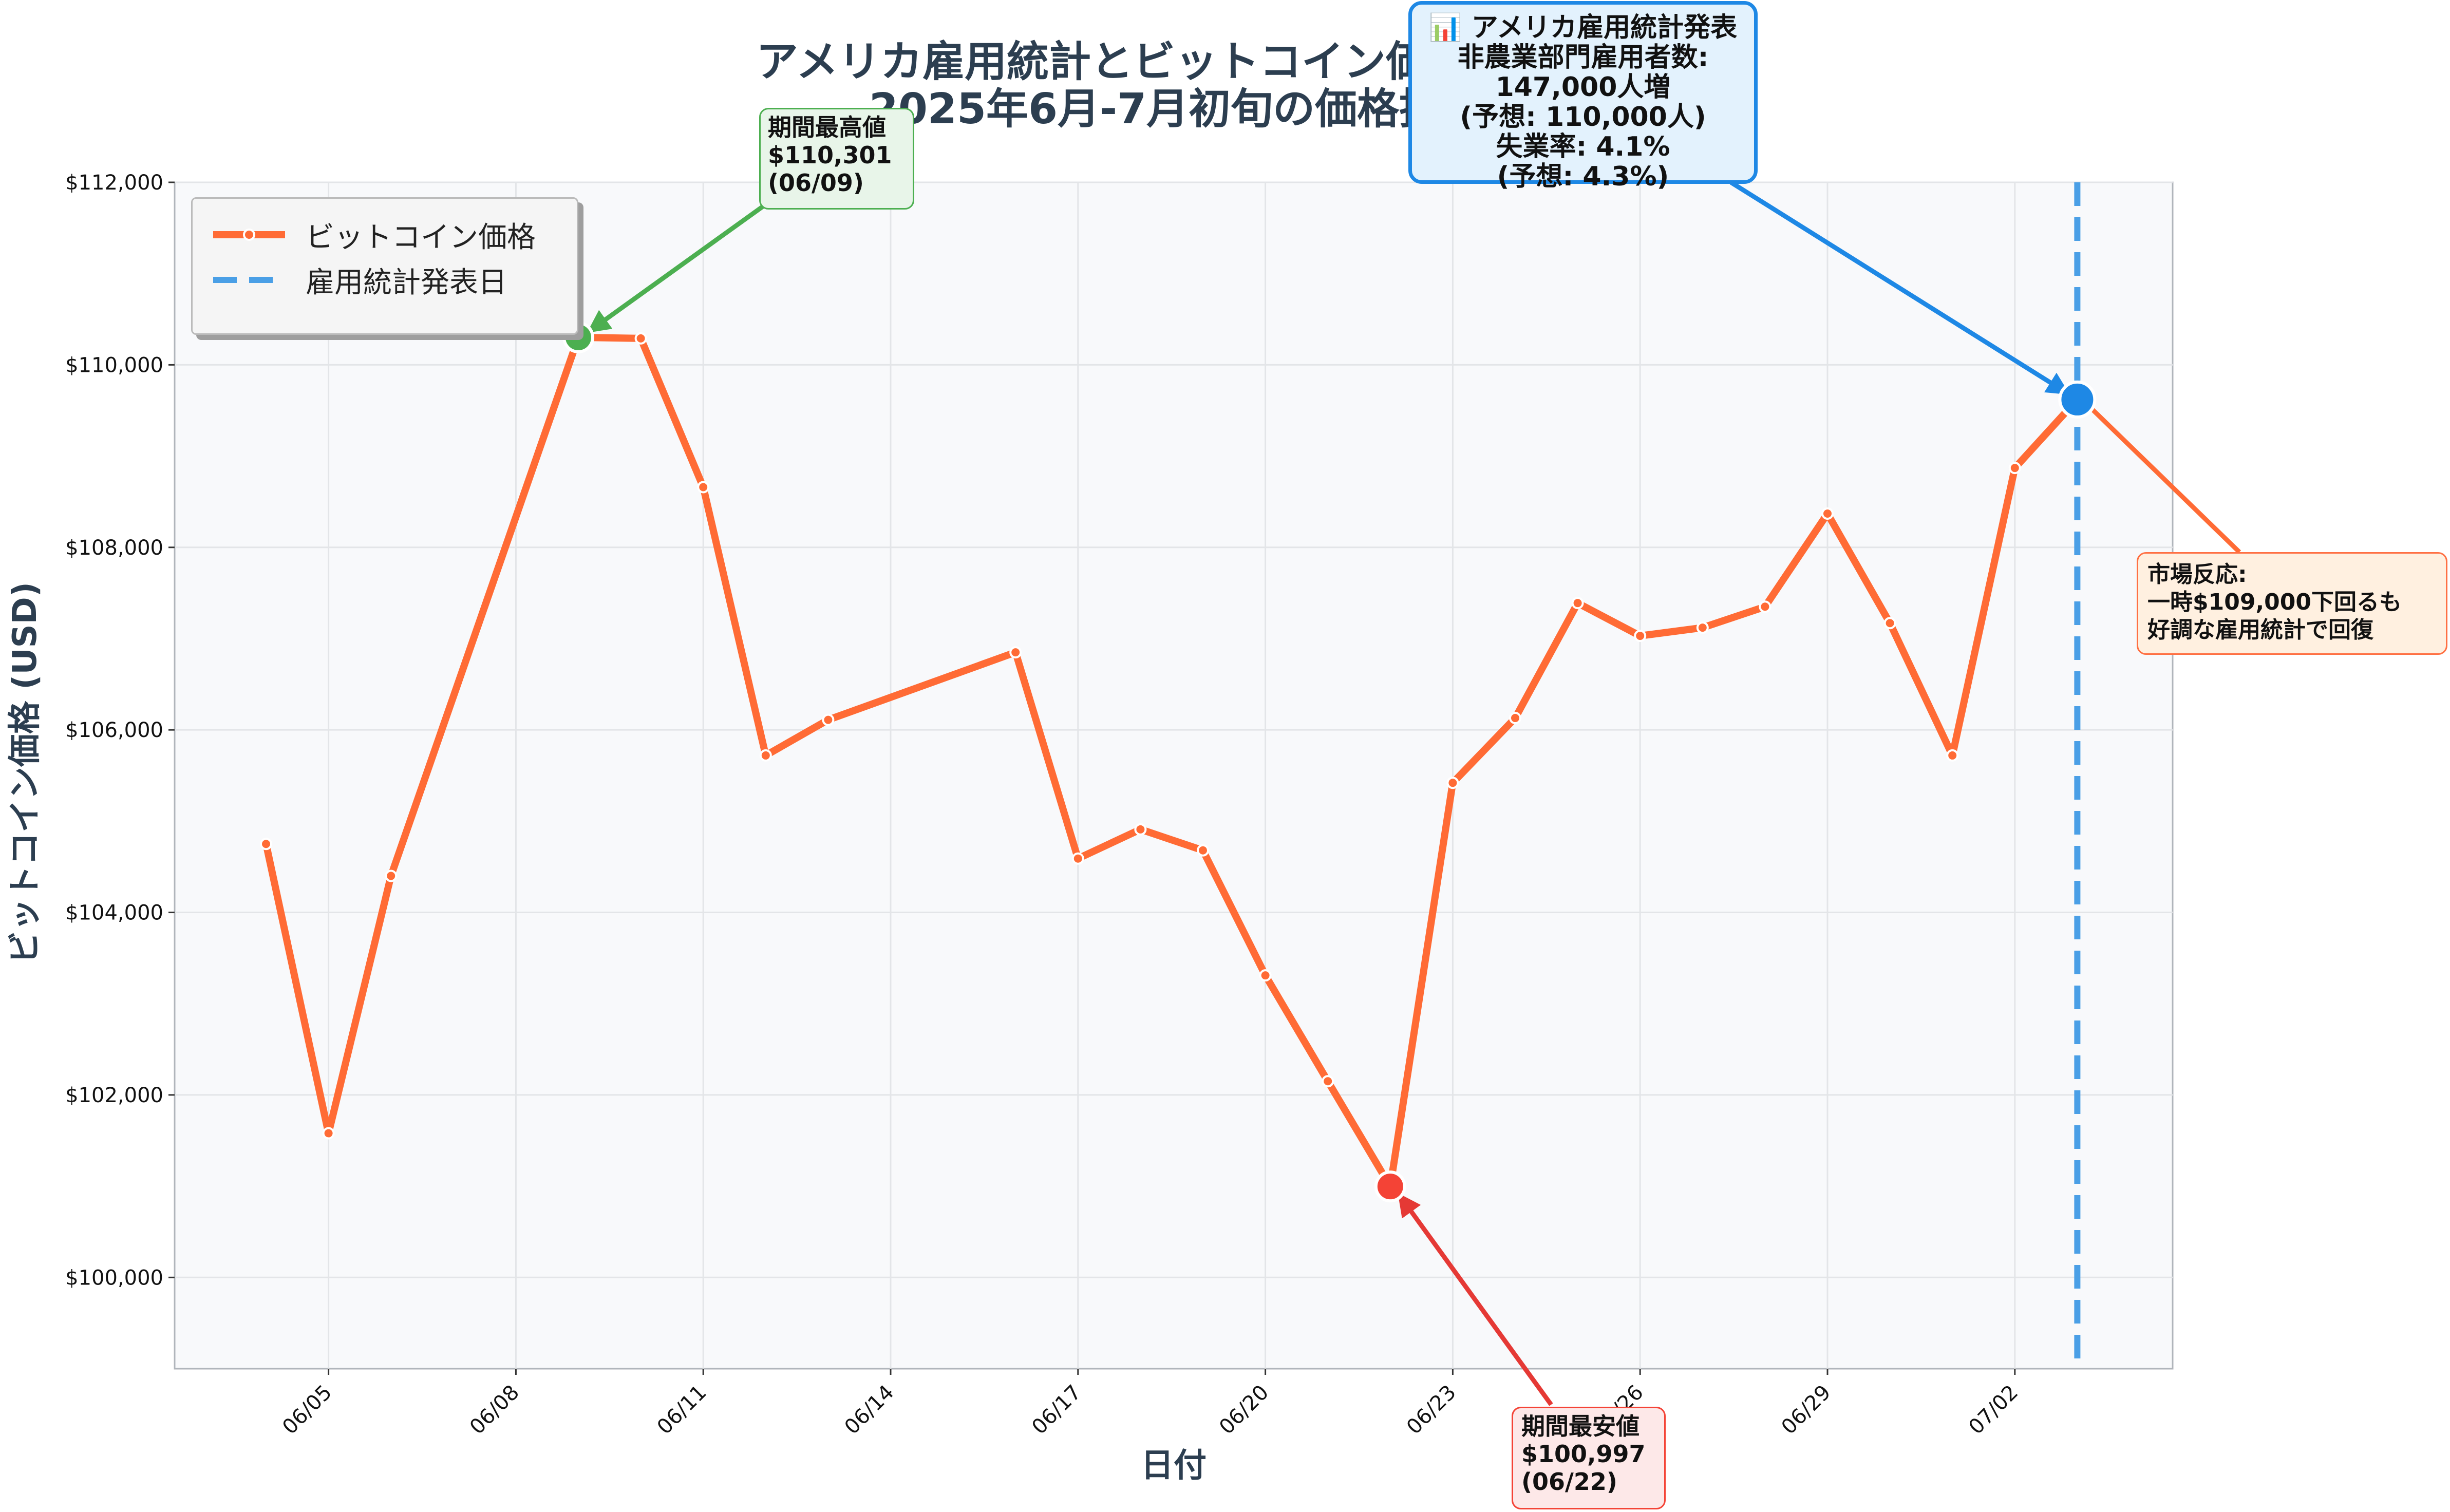 This screenshot has height=1512, width=2450. I want to click on y-axis-label: ビットコイン価格 (USD), so click(25, 773).